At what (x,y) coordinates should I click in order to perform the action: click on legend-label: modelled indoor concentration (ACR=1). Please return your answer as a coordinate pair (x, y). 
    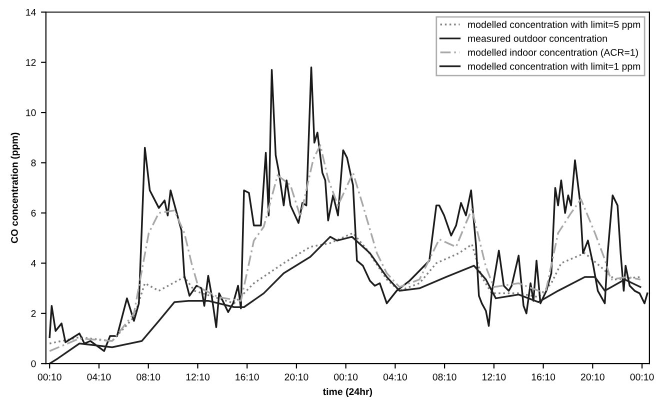
    Looking at the image, I should click on (553, 53).